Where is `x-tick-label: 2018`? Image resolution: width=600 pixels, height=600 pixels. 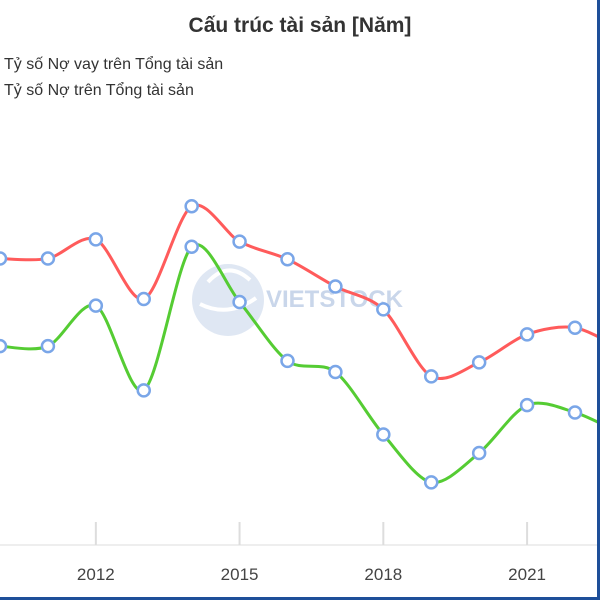 x-tick-label: 2018 is located at coordinates (383, 574).